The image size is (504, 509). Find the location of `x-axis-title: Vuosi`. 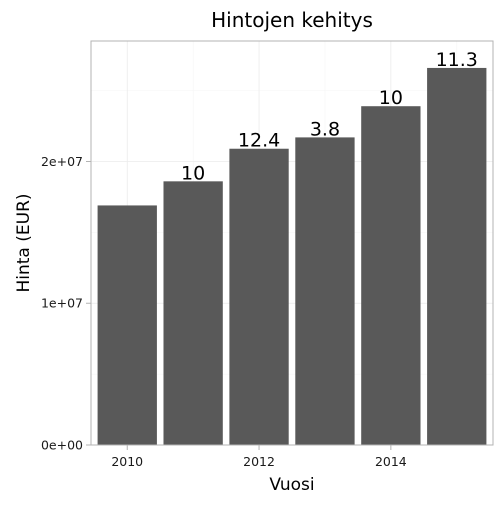

x-axis-title: Vuosi is located at coordinates (291, 485).